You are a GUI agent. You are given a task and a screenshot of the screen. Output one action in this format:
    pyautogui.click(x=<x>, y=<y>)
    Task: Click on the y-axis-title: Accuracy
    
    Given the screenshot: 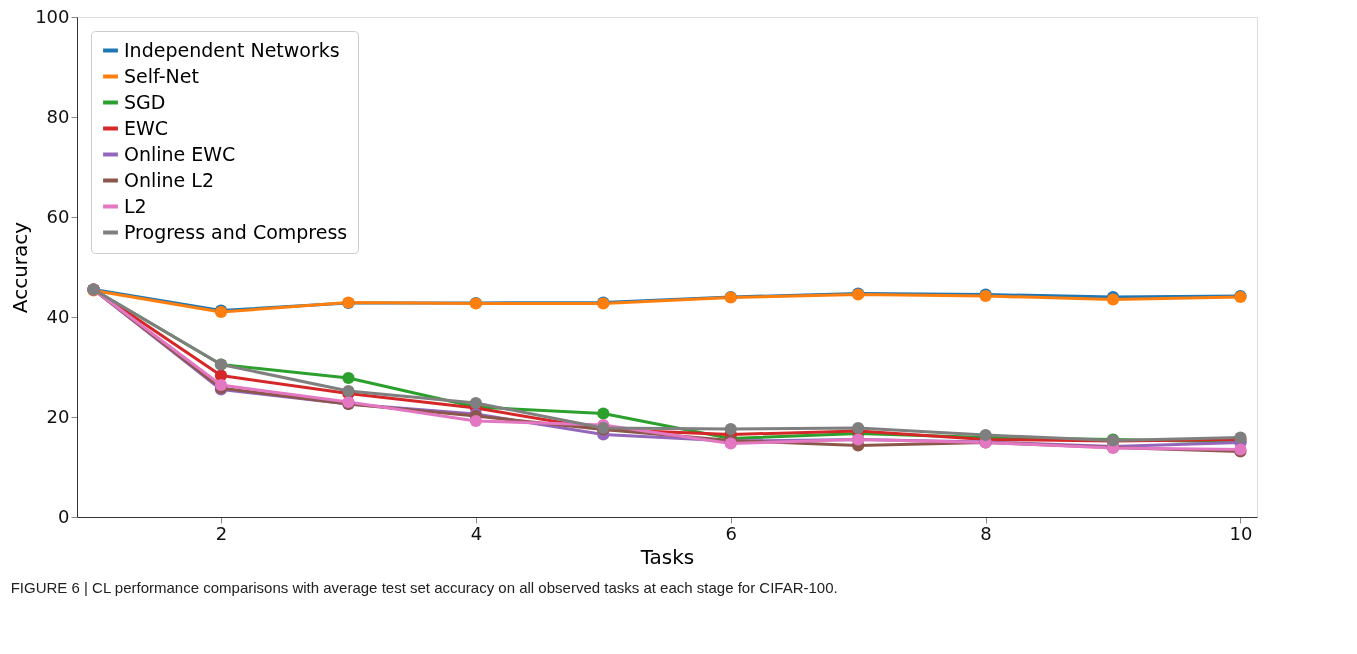 What is the action you would take?
    pyautogui.click(x=20, y=267)
    